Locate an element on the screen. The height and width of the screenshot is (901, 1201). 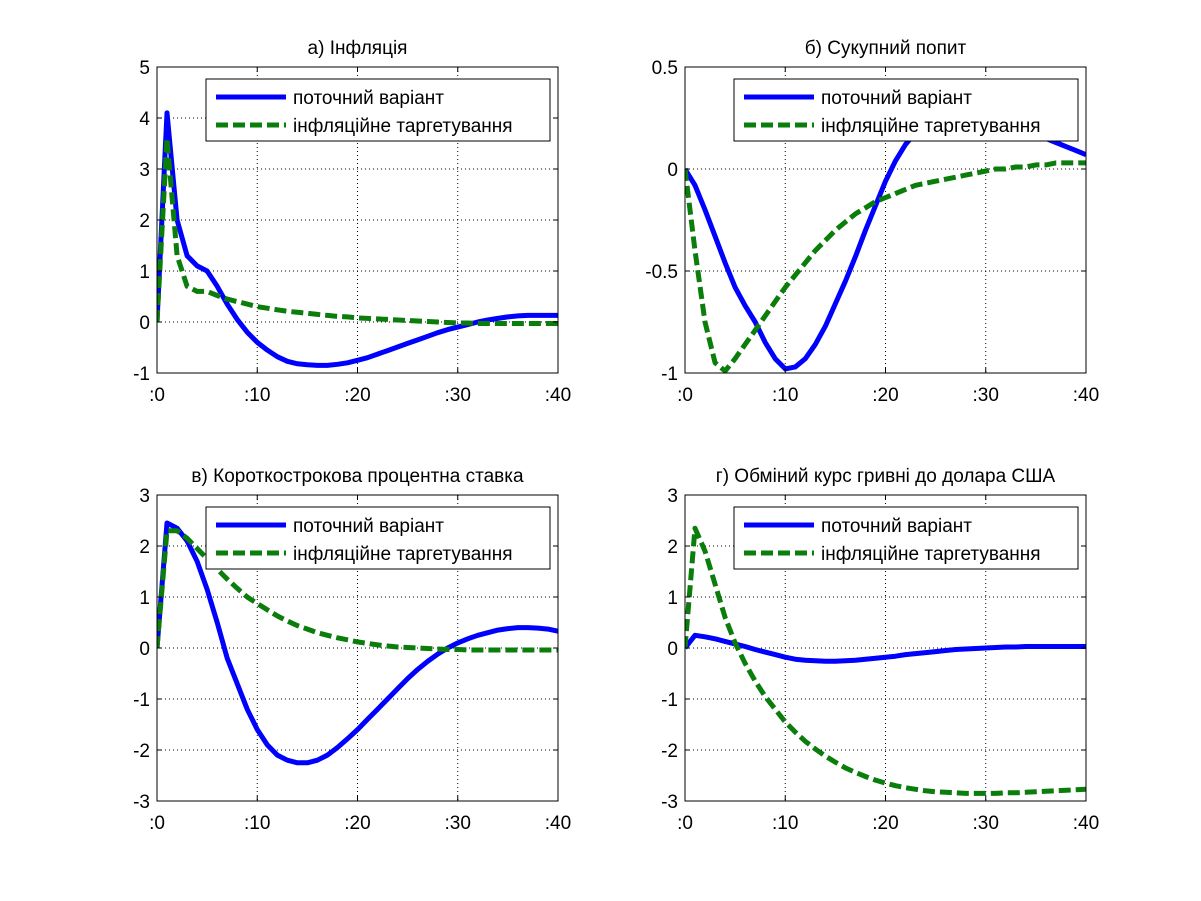
chart-title: г) Обміний курс гривні до долара США is located at coordinates (886, 476).